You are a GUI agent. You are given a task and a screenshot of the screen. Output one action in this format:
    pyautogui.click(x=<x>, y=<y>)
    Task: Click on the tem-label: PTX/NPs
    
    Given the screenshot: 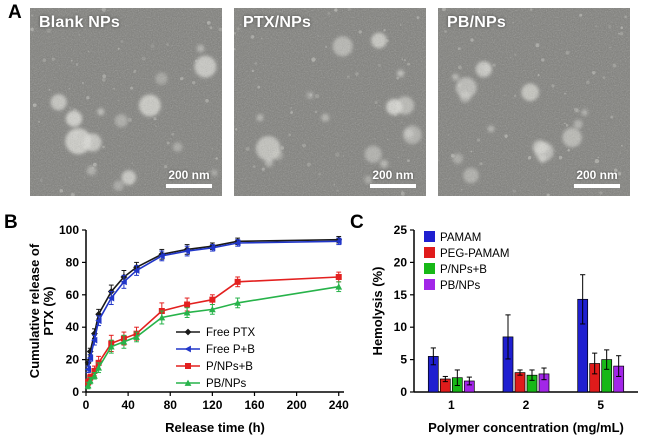 What is the action you would take?
    pyautogui.click(x=277, y=22)
    